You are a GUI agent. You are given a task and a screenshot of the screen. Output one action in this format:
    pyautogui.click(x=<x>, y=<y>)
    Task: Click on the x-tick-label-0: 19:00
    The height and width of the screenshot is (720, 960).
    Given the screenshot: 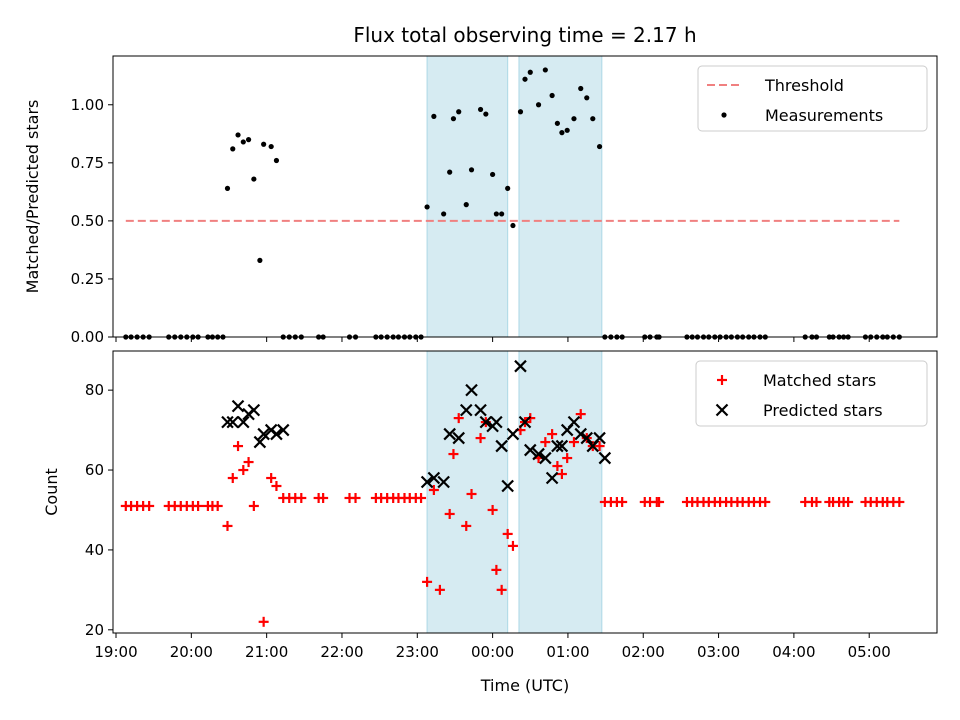 What is the action you would take?
    pyautogui.click(x=115, y=652)
    